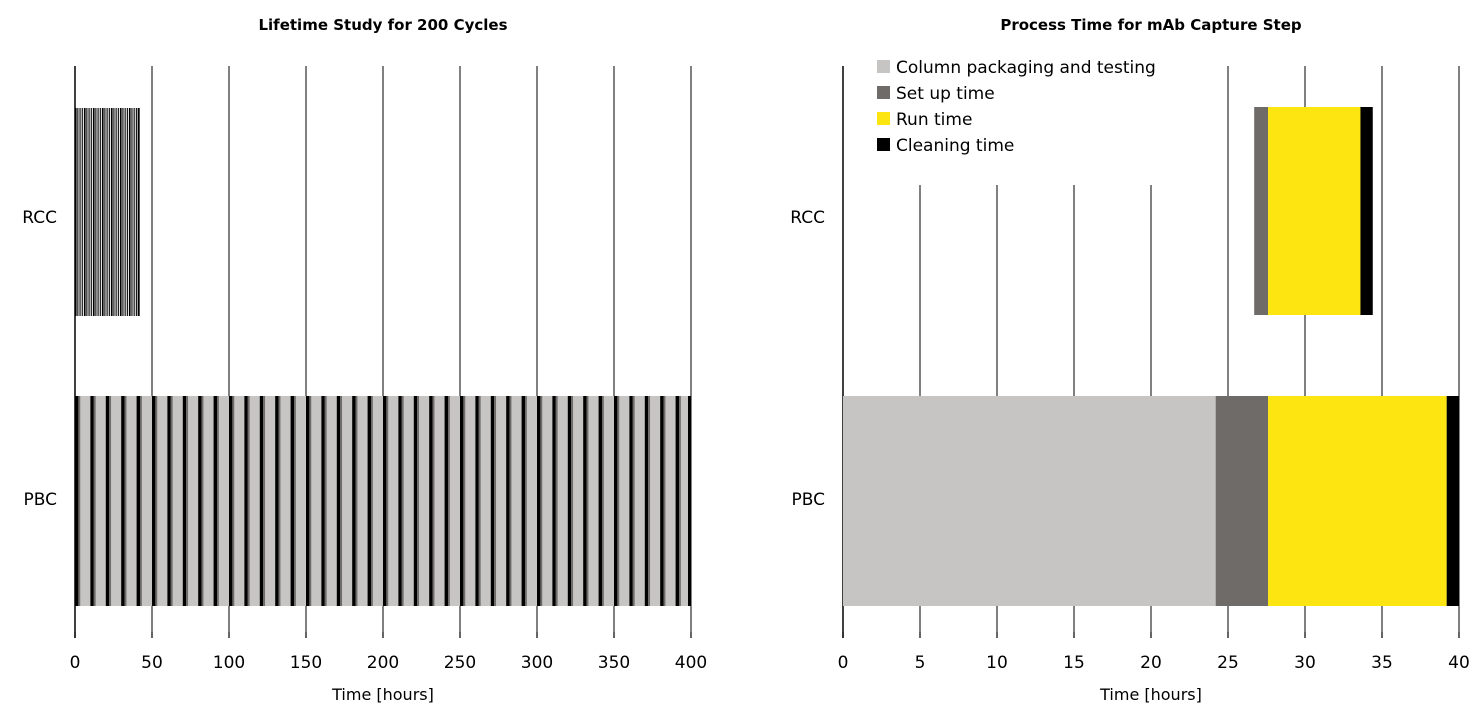 This screenshot has height=710, width=1475. Describe the element at coordinates (1026, 68) in the screenshot. I see `legend-label: Column packaging and testing` at that location.